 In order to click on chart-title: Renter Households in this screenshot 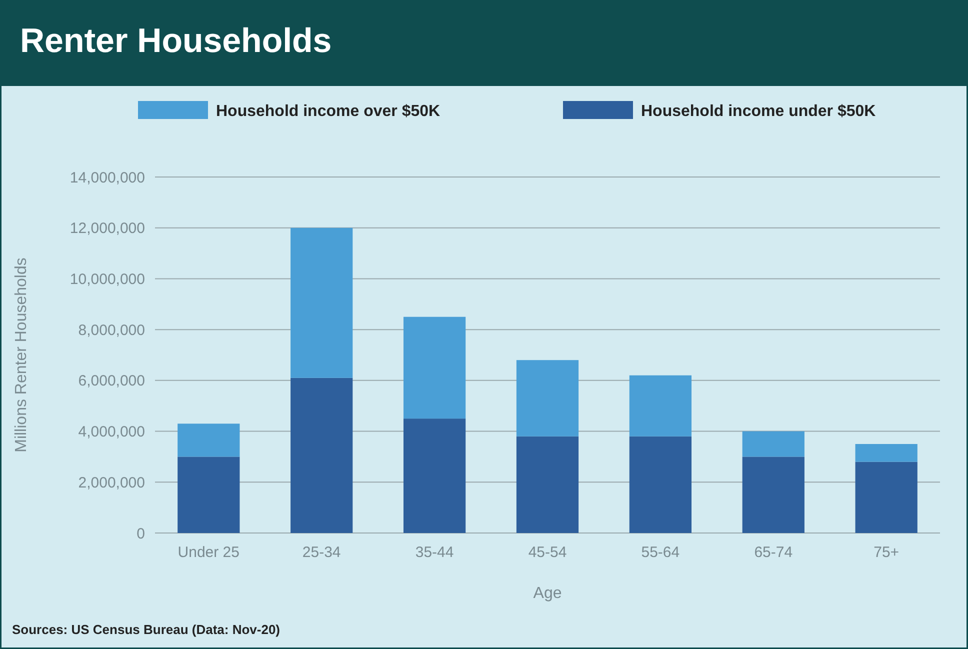, I will do `click(176, 41)`.